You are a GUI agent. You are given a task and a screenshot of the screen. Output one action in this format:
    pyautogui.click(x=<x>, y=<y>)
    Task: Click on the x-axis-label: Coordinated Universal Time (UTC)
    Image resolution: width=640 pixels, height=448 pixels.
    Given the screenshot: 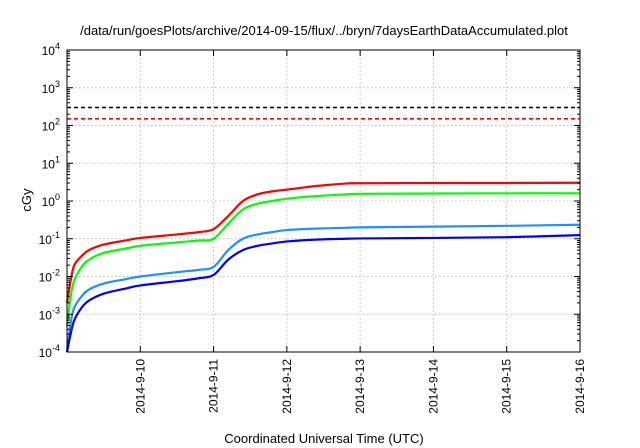 What is the action you would take?
    pyautogui.click(x=323, y=438)
    